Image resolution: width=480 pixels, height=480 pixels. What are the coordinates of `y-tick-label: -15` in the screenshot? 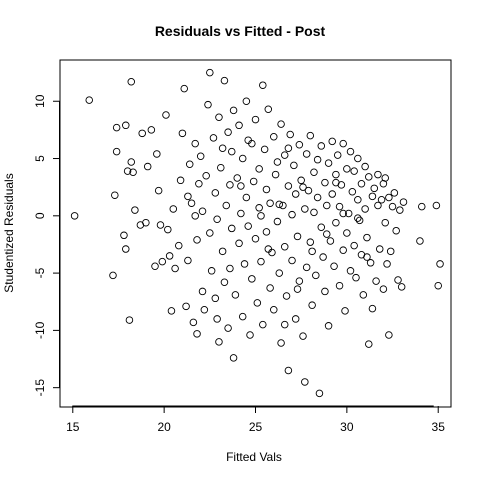 It's located at (40, 388).